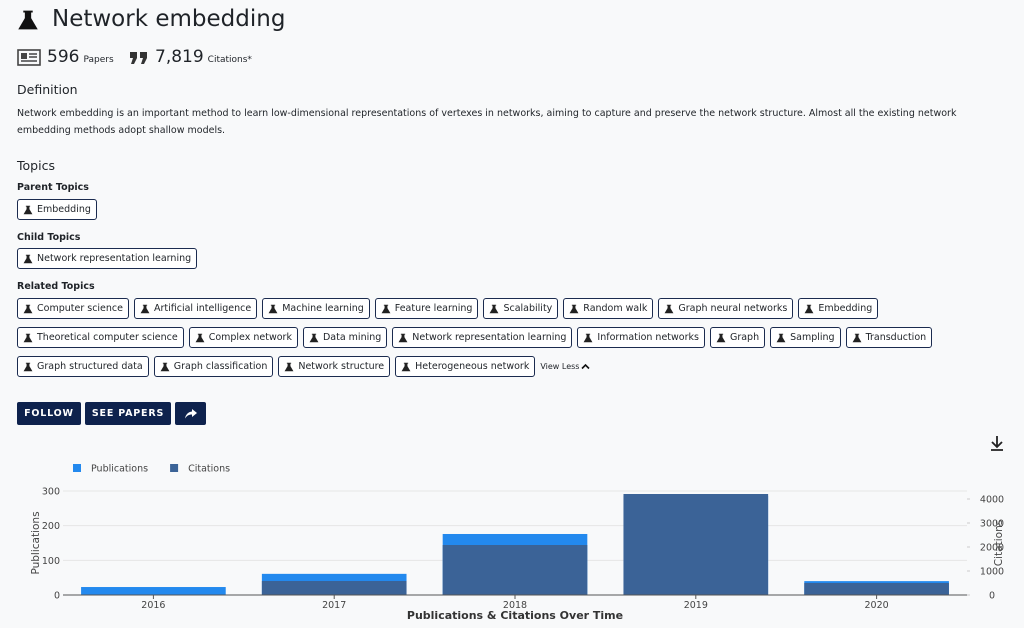 Image resolution: width=1024 pixels, height=628 pixels. I want to click on topic-tag: Graph, so click(737, 337).